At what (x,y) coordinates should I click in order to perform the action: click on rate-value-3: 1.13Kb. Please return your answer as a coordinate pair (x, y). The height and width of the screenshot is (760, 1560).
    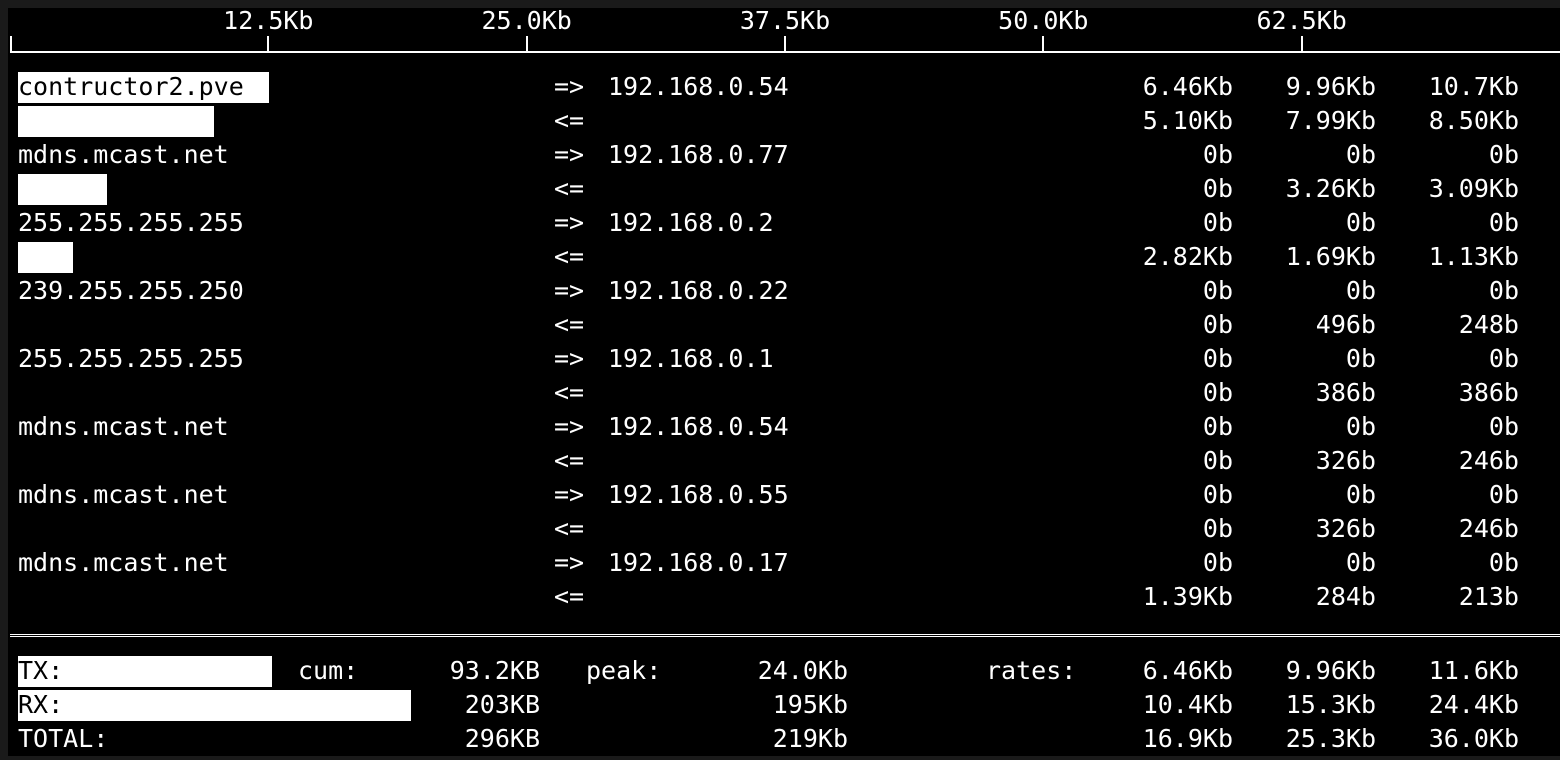
    Looking at the image, I should click on (1473, 256).